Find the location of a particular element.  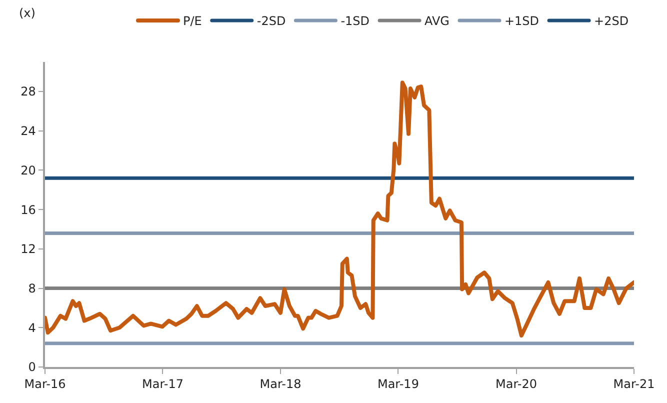

y-tick-label: 16 is located at coordinates (28, 209).